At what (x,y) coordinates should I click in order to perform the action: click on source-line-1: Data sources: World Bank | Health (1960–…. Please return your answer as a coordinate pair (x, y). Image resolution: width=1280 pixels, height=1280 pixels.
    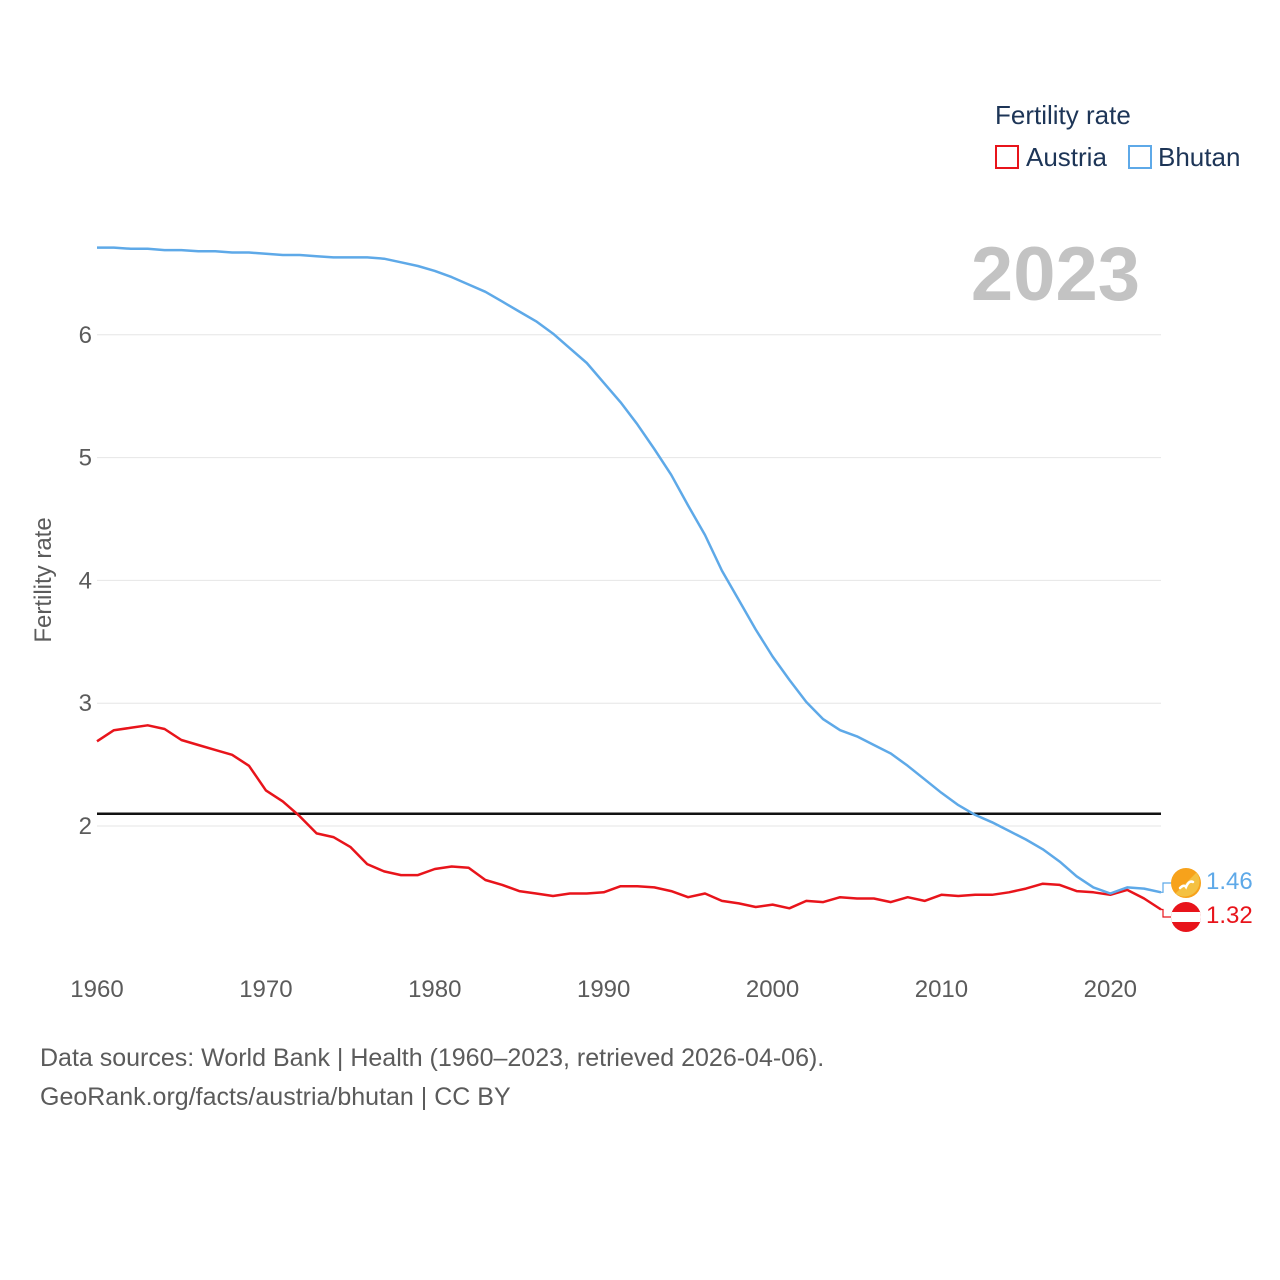
    Looking at the image, I should click on (432, 1058).